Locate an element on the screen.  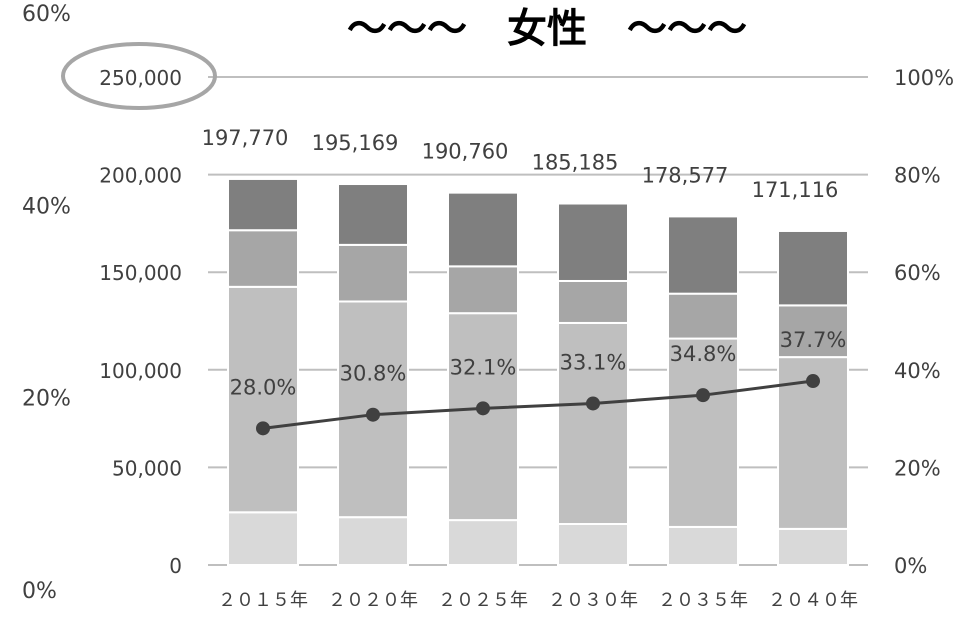
right-axis-tick-label: 20% is located at coordinates (917, 468).